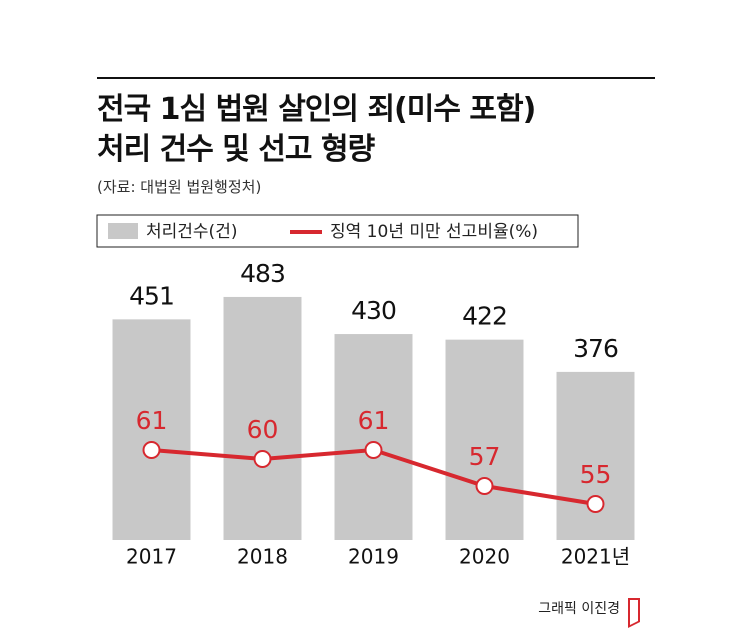 This screenshot has width=745, height=636. Describe the element at coordinates (595, 557) in the screenshot. I see `x-tick-label: 2021년` at that location.